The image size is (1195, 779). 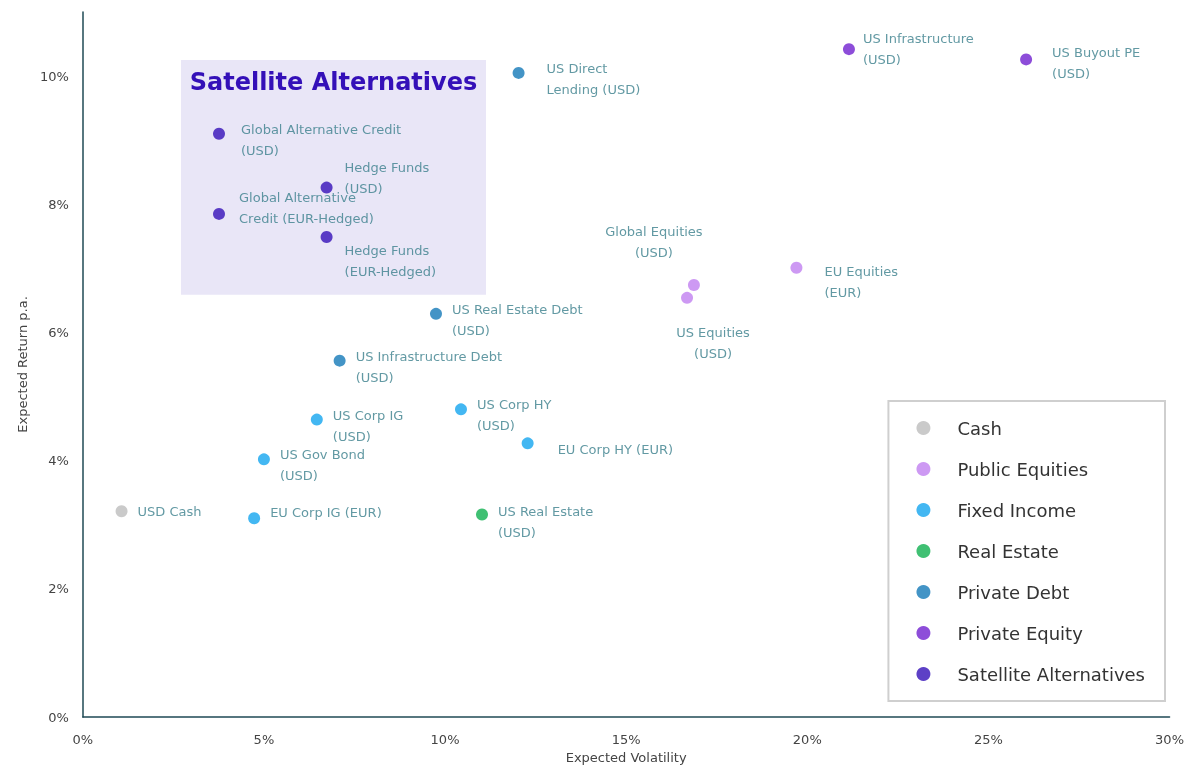 I want to click on data-label: US Real Estate (USD), so click(x=546, y=522).